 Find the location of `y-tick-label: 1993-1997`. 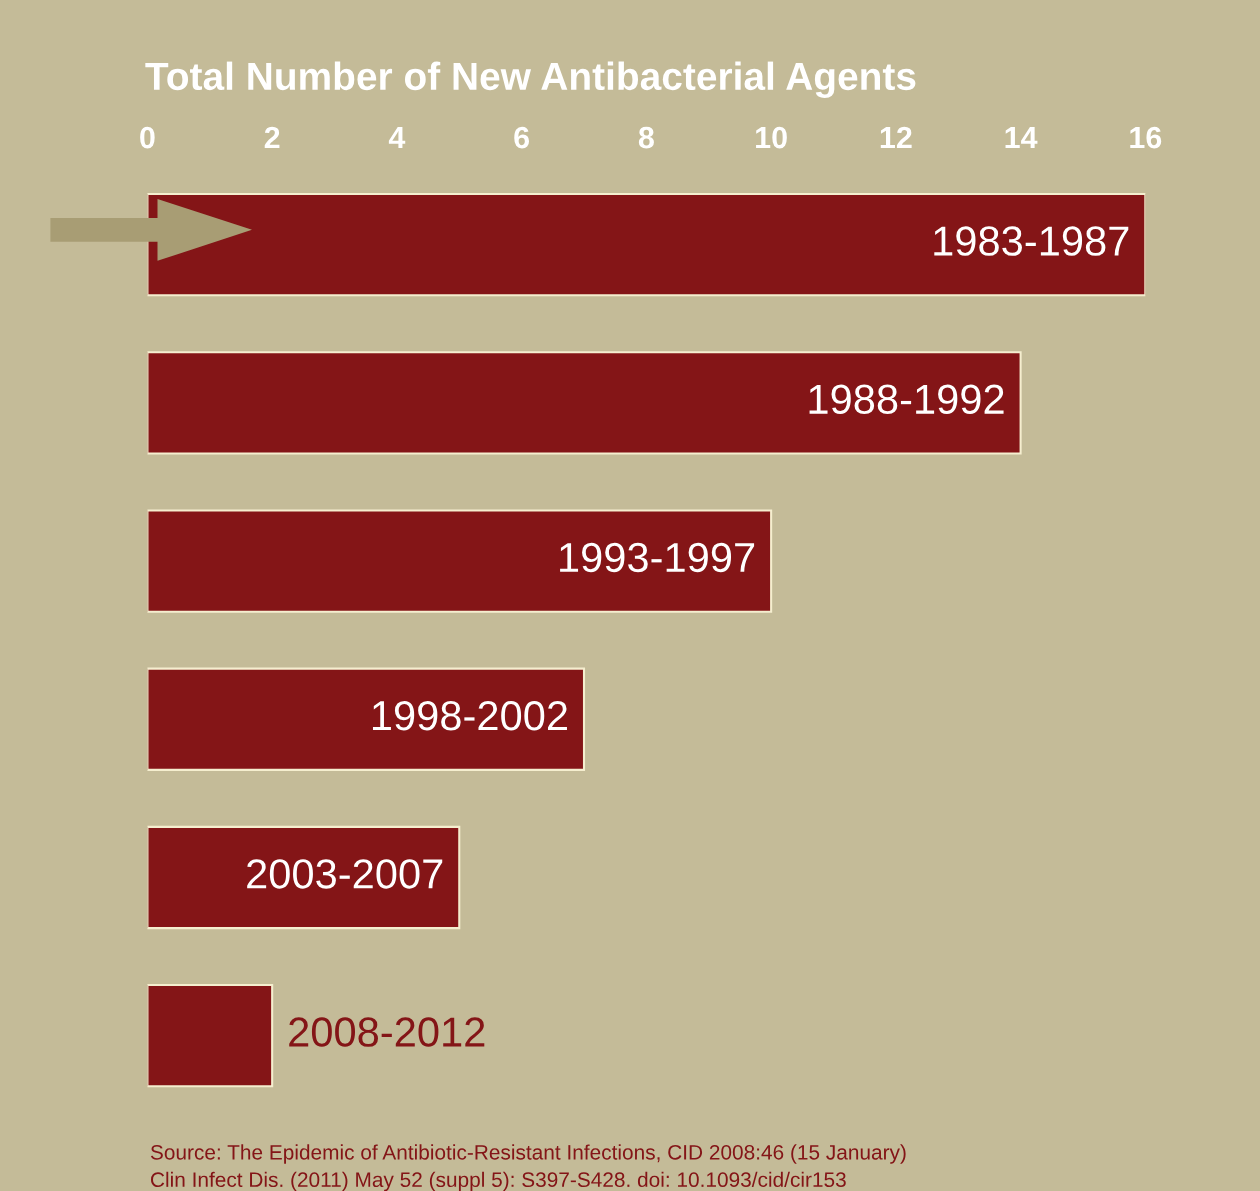

y-tick-label: 1993-1997 is located at coordinates (657, 557).